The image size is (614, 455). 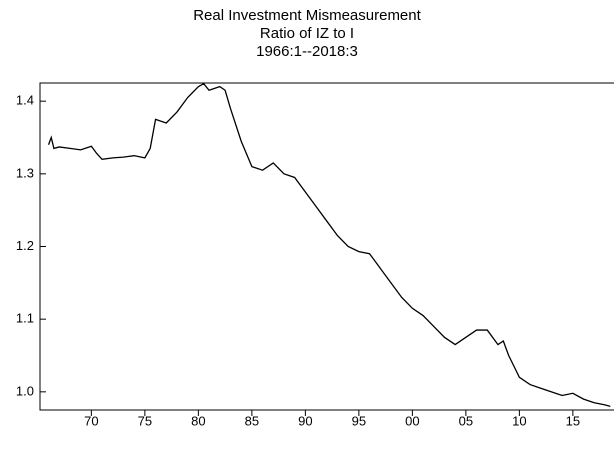 What do you see at coordinates (307, 51) in the screenshot?
I see `chart-period: 1966:1--2018:3` at bounding box center [307, 51].